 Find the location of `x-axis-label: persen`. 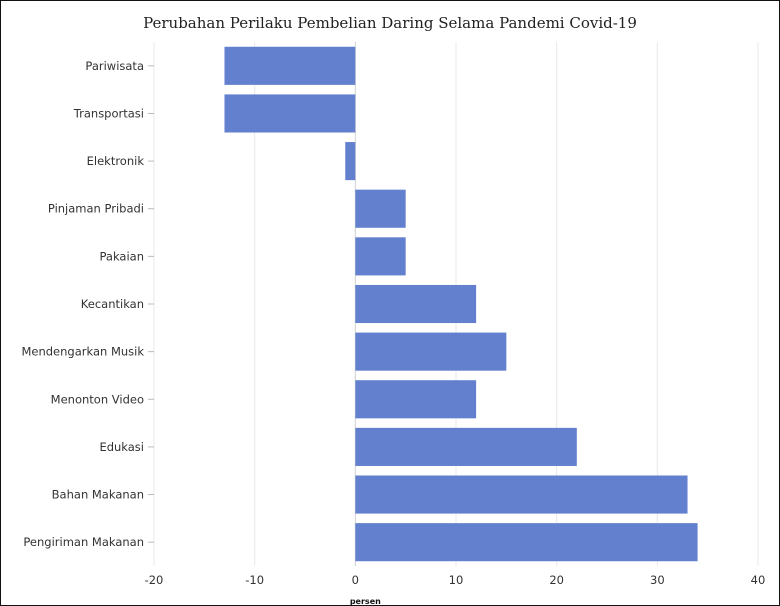

x-axis-label: persen is located at coordinates (365, 601).